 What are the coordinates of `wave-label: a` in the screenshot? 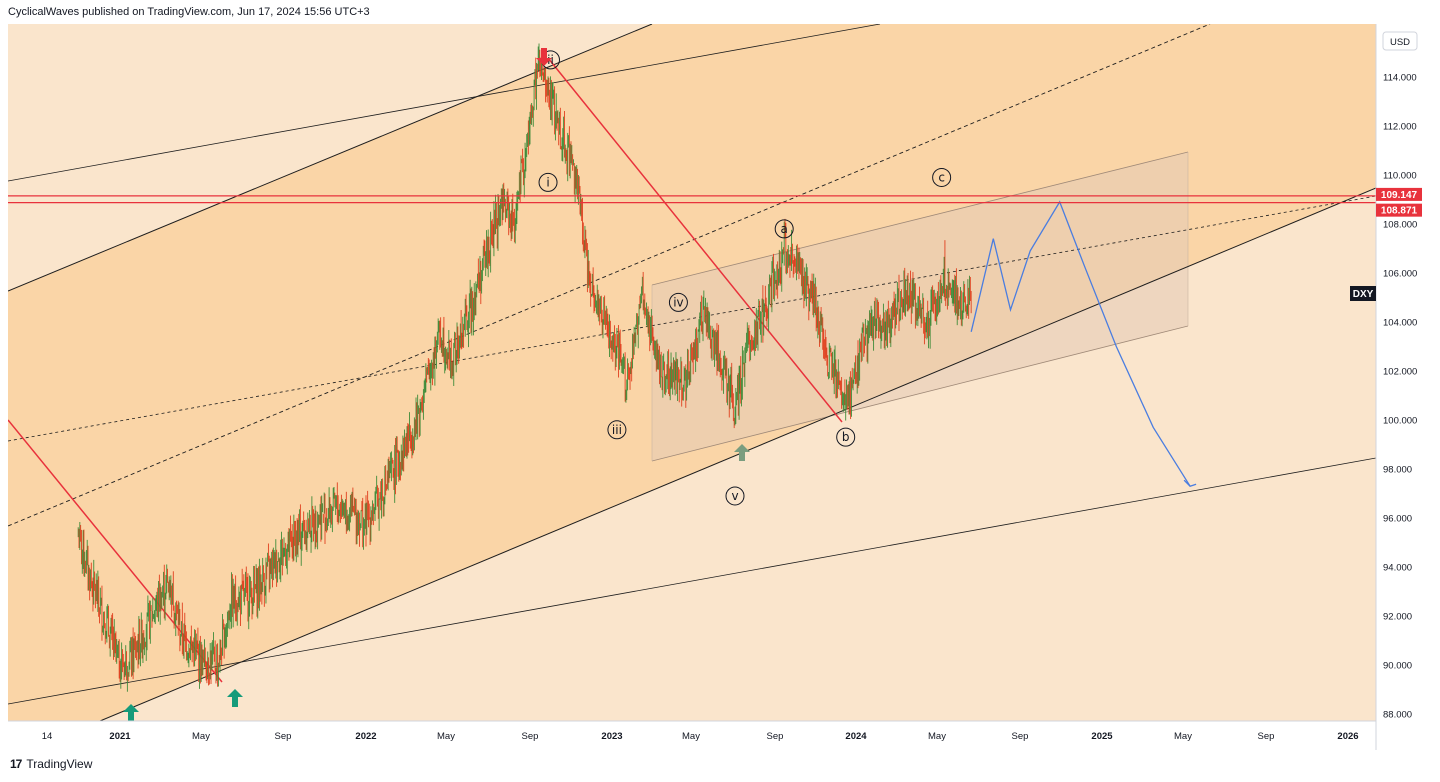 It's located at (784, 229).